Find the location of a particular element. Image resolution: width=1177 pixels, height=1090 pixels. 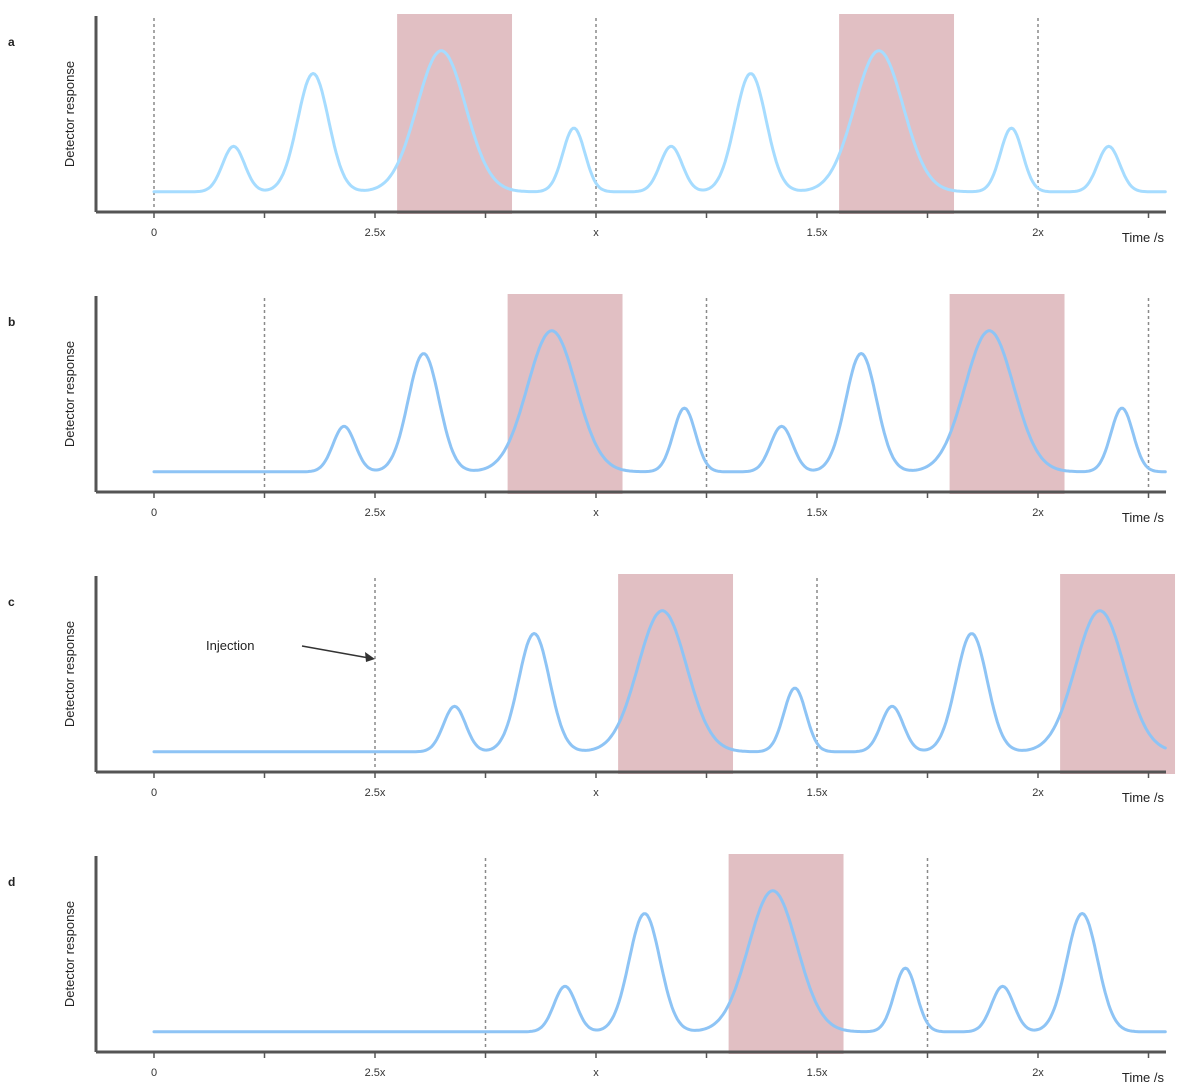

injection-annotation: Injection is located at coordinates (230, 645).